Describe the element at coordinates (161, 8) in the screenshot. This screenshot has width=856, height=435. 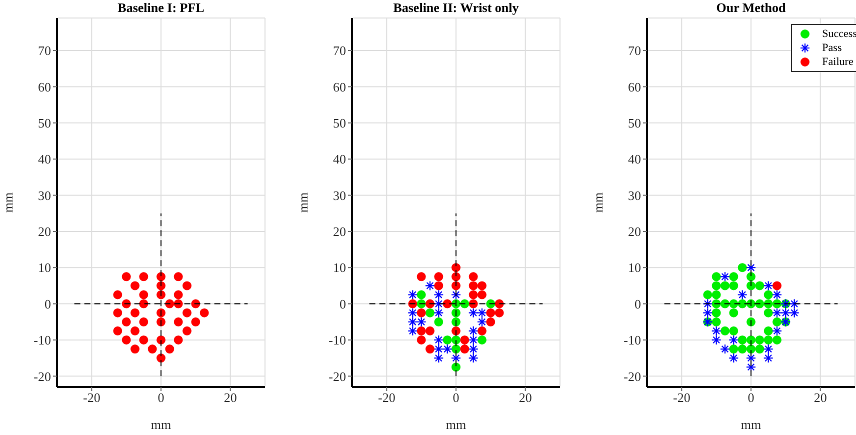
I see `chart-title: Baseline I: PFL` at that location.